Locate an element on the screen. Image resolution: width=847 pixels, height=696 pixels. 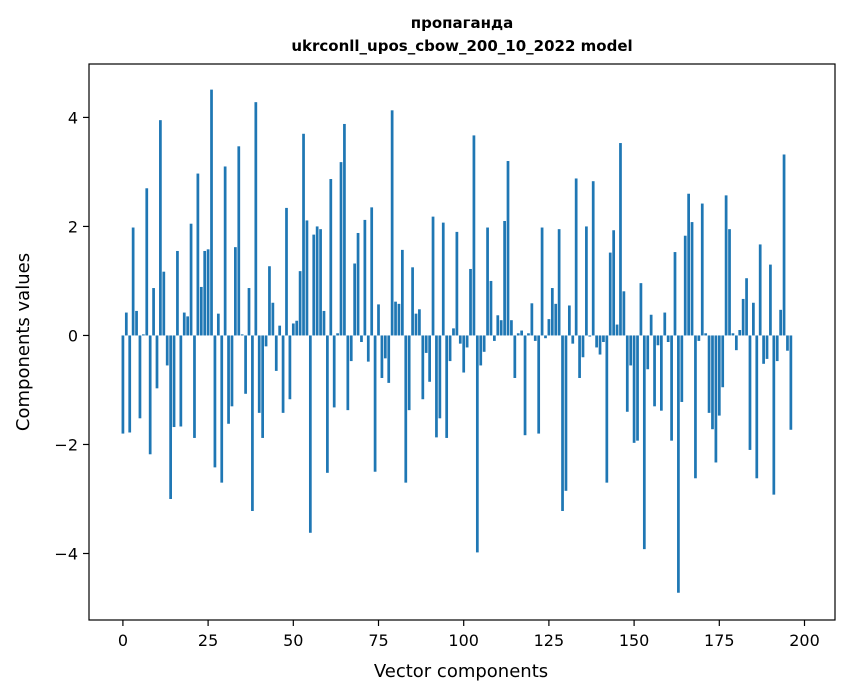
x-tick-label: 50 is located at coordinates (293, 640).